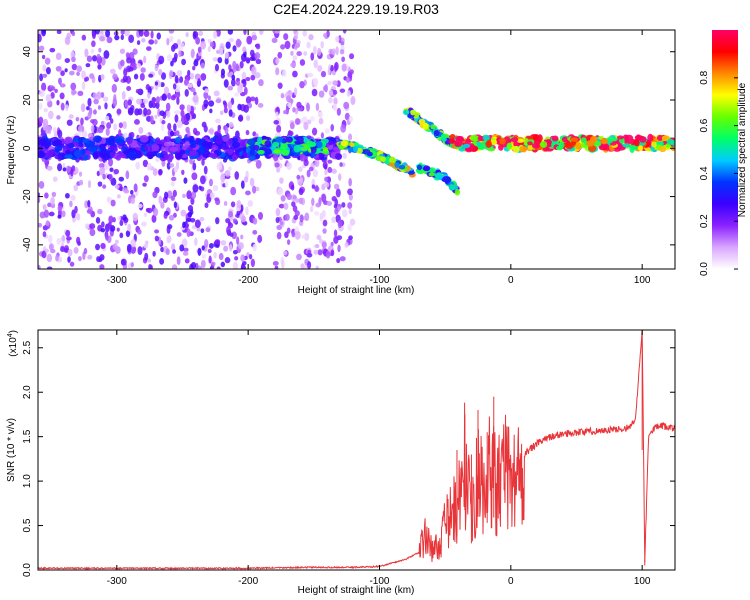 The image size is (750, 600). Describe the element at coordinates (13, 343) in the screenshot. I see `snr-scale-label: (x104)` at that location.